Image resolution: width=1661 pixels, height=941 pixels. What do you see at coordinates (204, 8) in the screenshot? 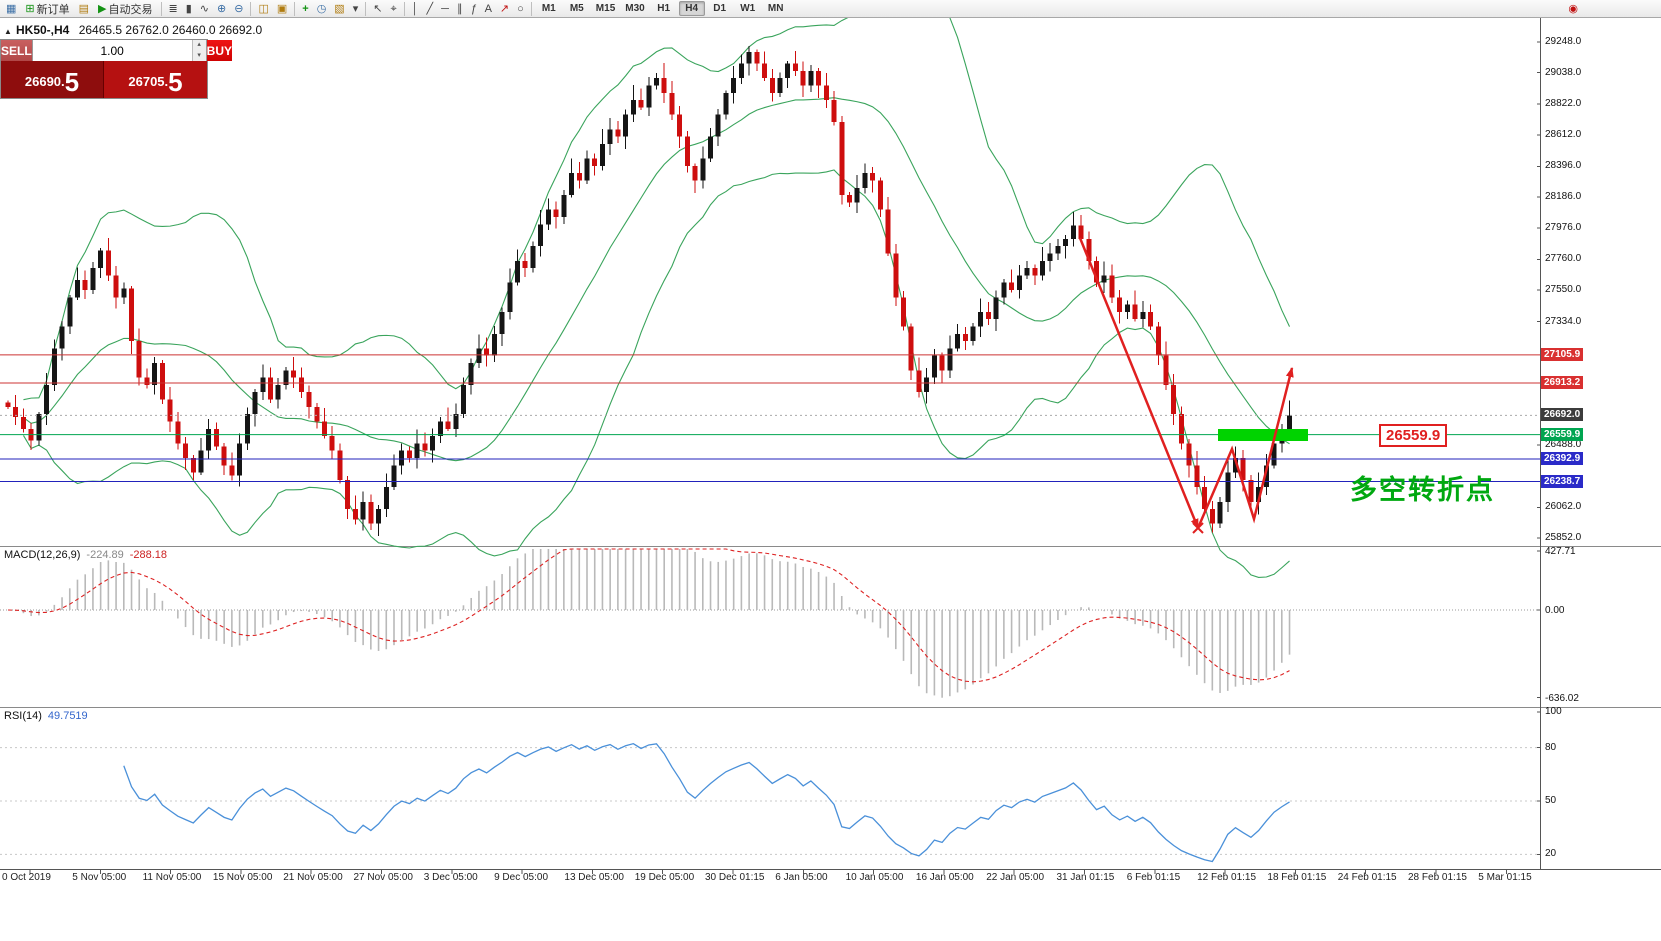
I see `line-chart-icon: ∿` at bounding box center [204, 8].